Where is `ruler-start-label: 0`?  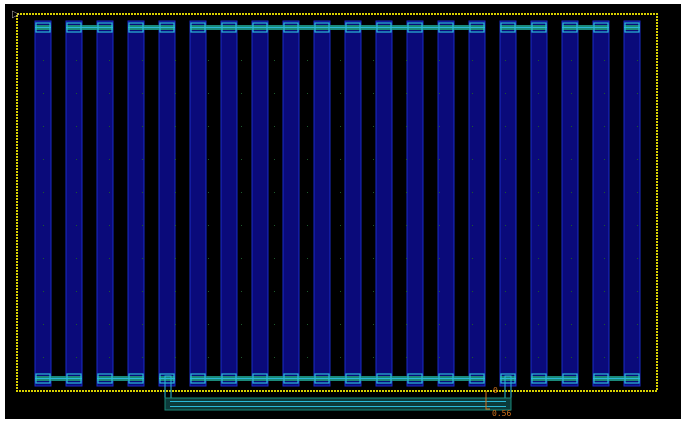 ruler-start-label: 0 is located at coordinates (495, 390).